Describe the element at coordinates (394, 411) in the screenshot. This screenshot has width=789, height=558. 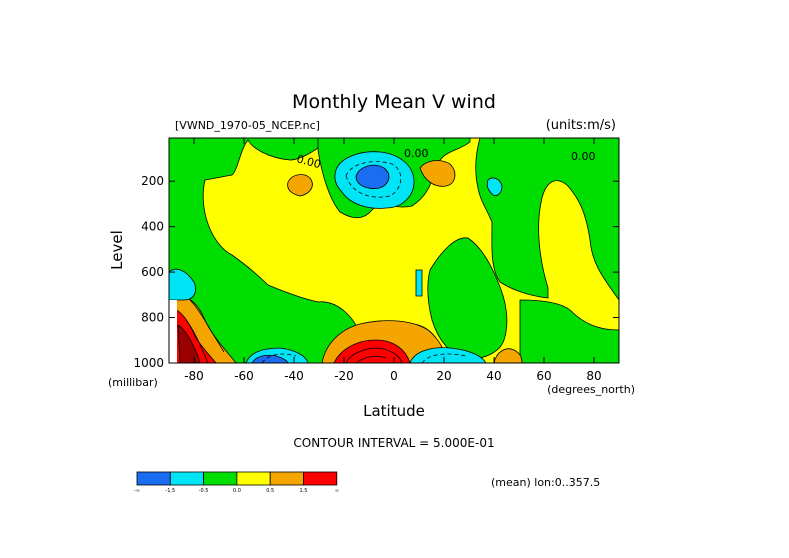
I see `x-axis-label: Latitude` at that location.